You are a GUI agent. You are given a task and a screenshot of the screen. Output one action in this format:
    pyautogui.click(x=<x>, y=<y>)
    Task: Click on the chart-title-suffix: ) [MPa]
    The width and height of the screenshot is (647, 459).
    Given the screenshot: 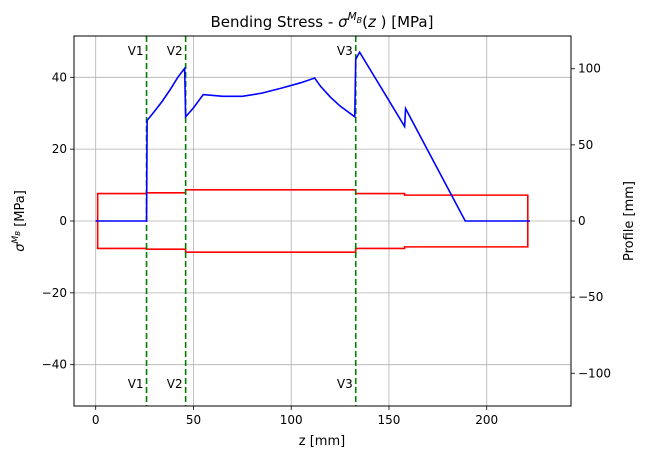 What is the action you would take?
    pyautogui.click(x=405, y=22)
    